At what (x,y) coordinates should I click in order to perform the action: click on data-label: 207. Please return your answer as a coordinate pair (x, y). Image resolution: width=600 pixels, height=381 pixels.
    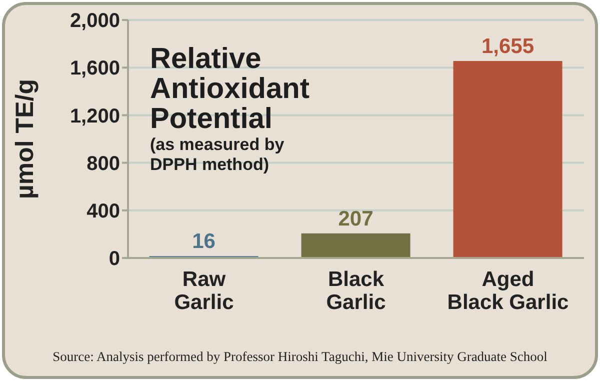
    Looking at the image, I should click on (356, 218).